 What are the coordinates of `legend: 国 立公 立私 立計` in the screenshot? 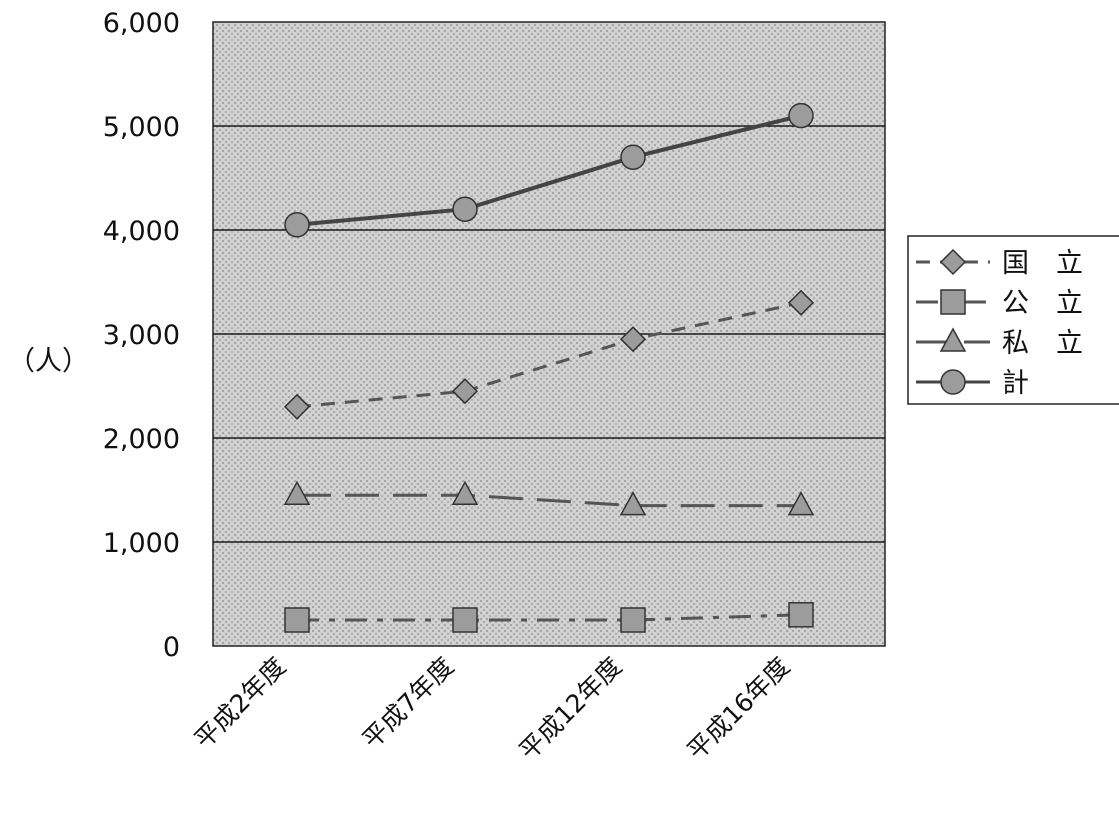 It's located at (1013, 320).